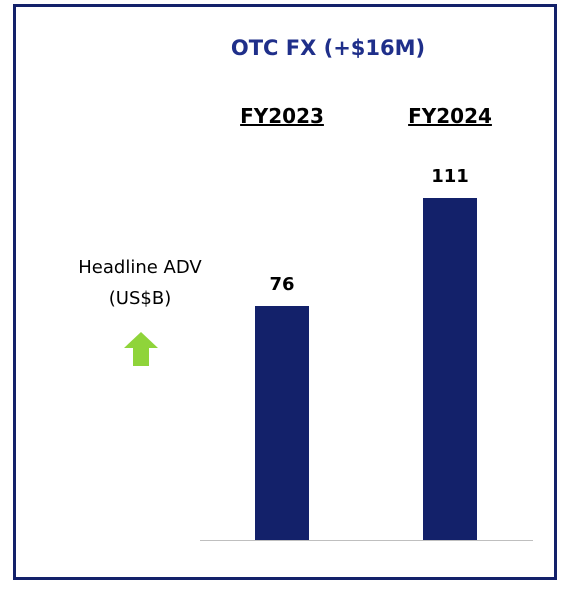 This screenshot has height=594, width=568. What do you see at coordinates (450, 176) in the screenshot?
I see `value-label: 111` at bounding box center [450, 176].